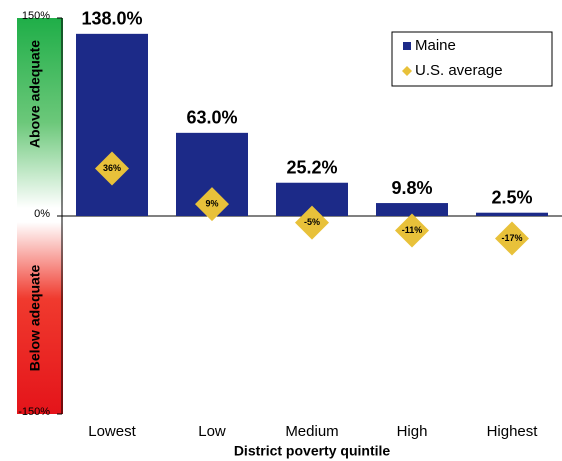  I want to click on legend-label: U.S. average, so click(459, 70).